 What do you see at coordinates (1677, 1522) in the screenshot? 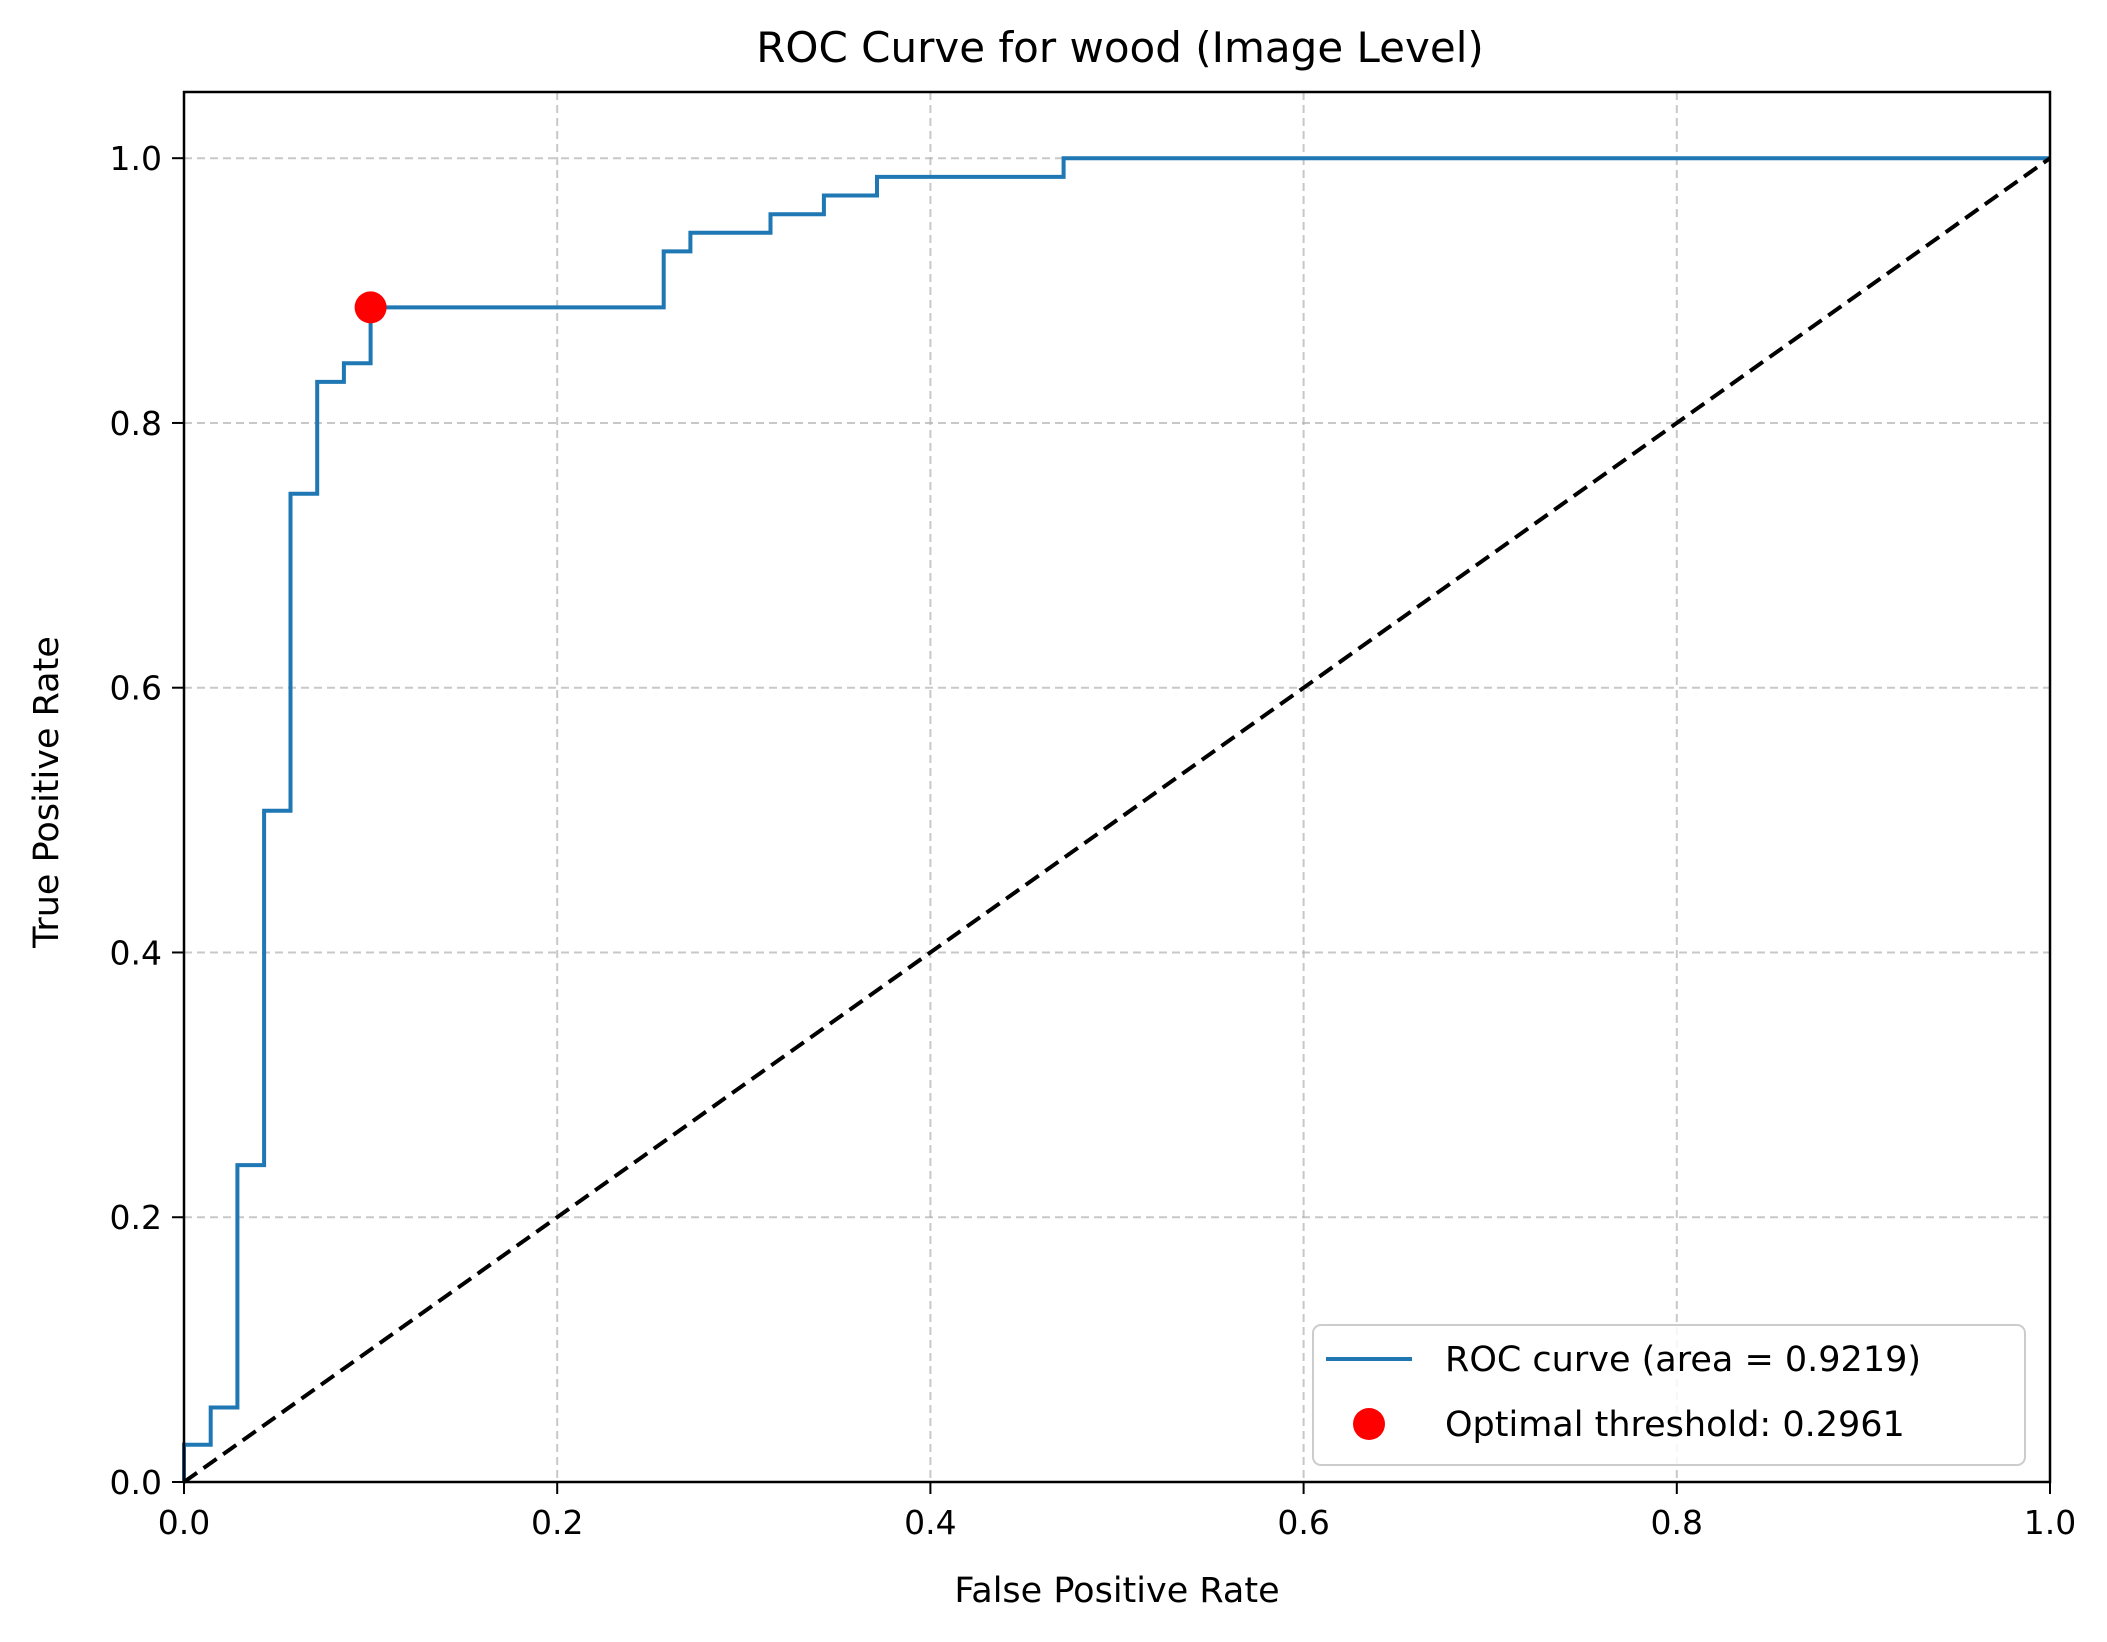
I see `x-tick-label: 0.8` at bounding box center [1677, 1522].